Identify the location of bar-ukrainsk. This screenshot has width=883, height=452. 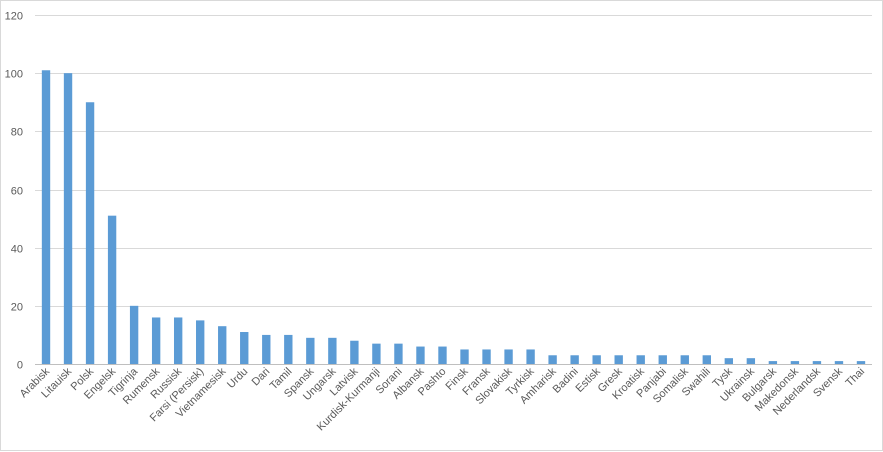
(751, 361).